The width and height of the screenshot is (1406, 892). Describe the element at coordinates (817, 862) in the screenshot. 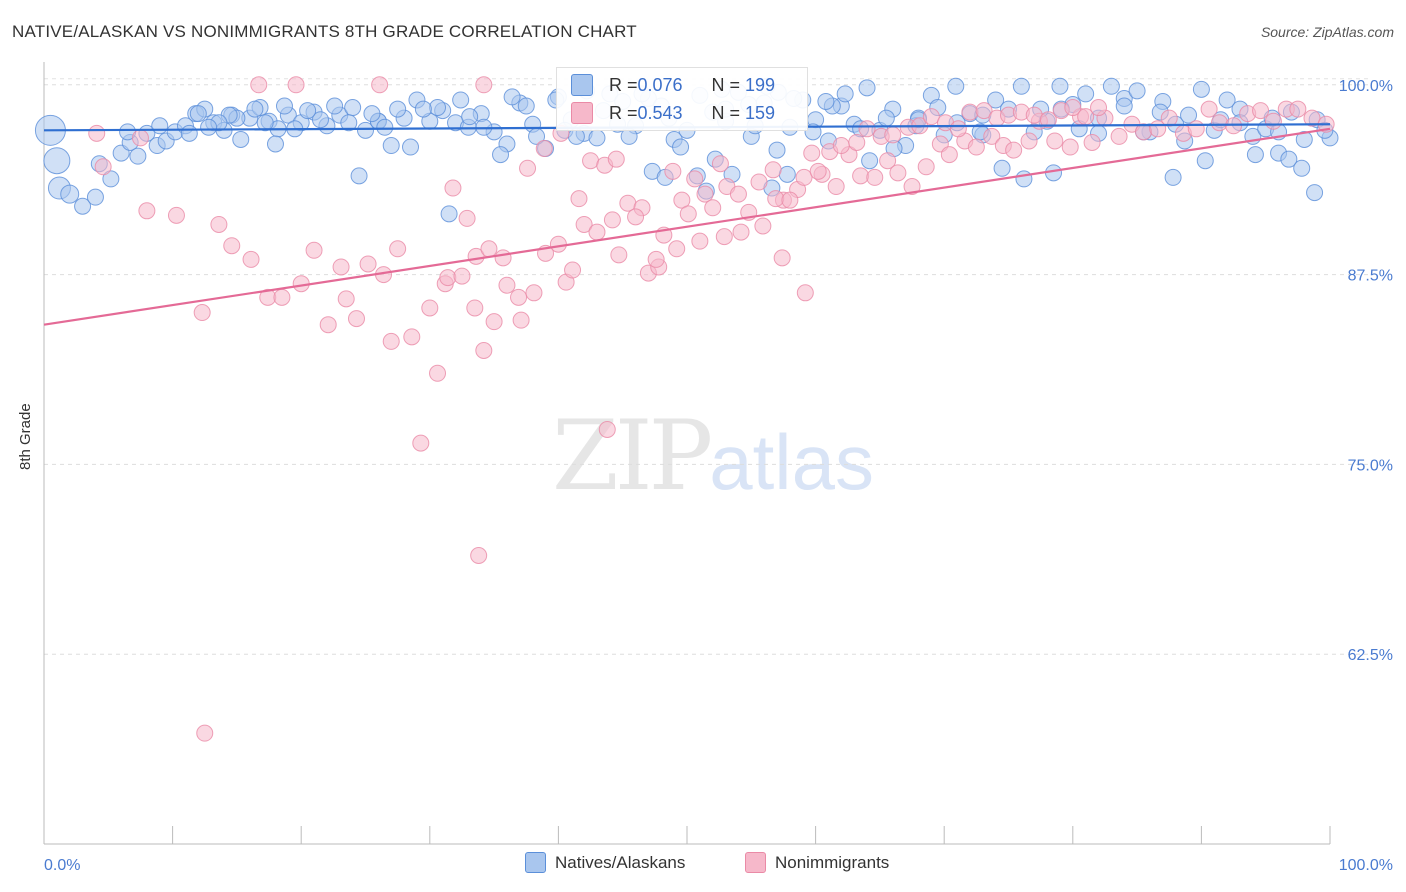

I see `legend-item-nonimmigrants: Nonimmigrants` at that location.